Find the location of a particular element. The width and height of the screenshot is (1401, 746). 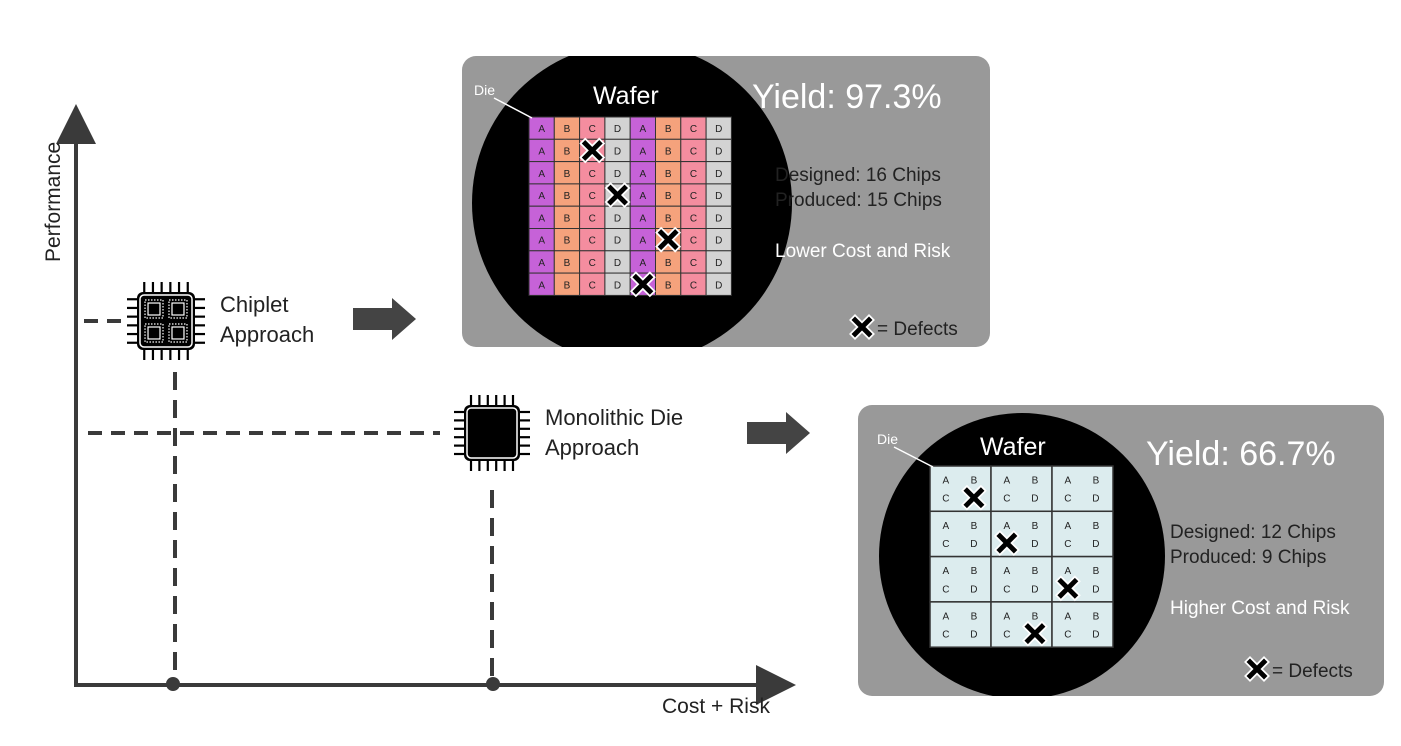

yield-value: Yield: 97.3% is located at coordinates (847, 97).